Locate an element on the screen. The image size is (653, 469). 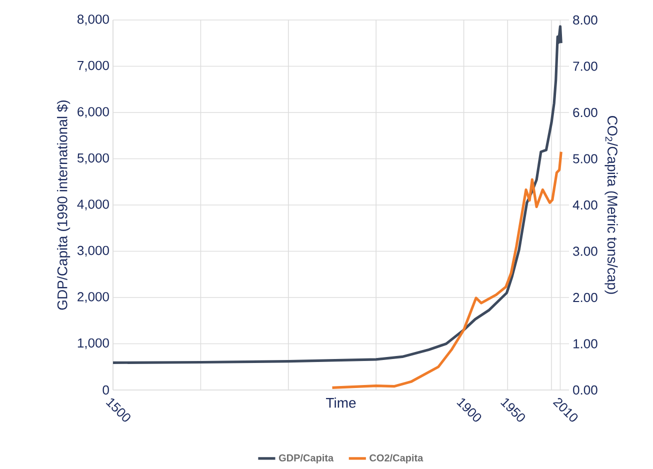
y-tick-label: 4,000 is located at coordinates (93, 205).